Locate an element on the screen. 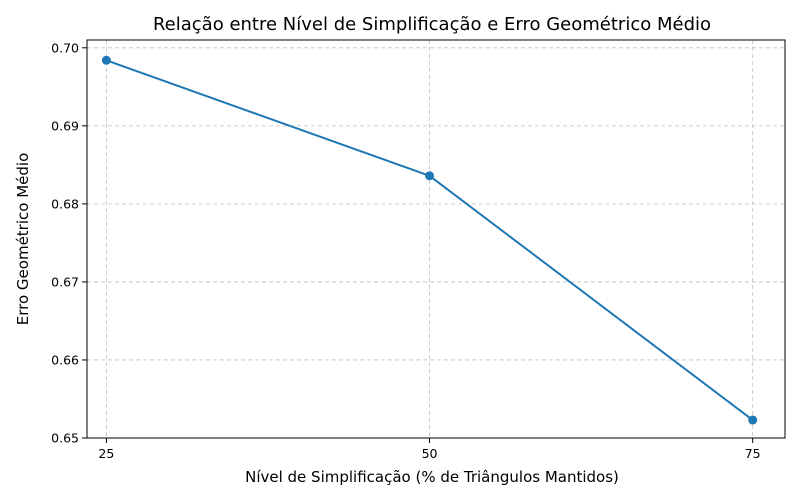 The height and width of the screenshot is (500, 800). y-tick-label: 0.69 is located at coordinates (65, 125).